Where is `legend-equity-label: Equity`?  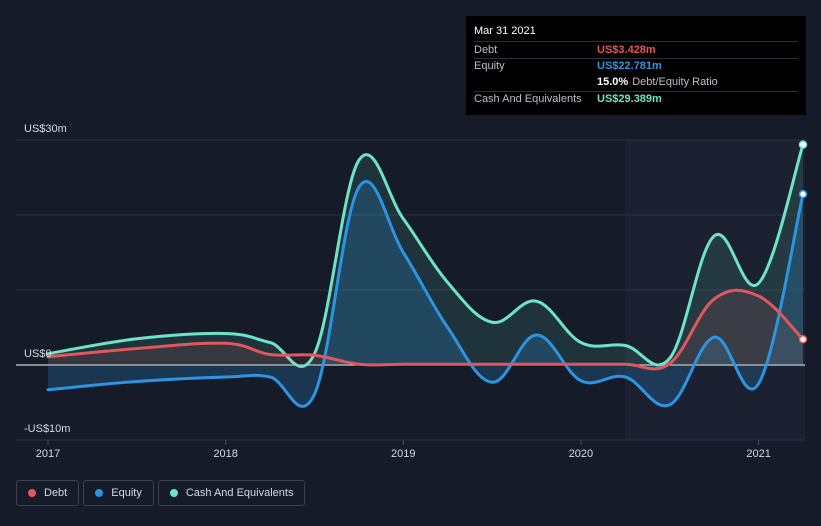
legend-equity-label: Equity is located at coordinates (126, 493).